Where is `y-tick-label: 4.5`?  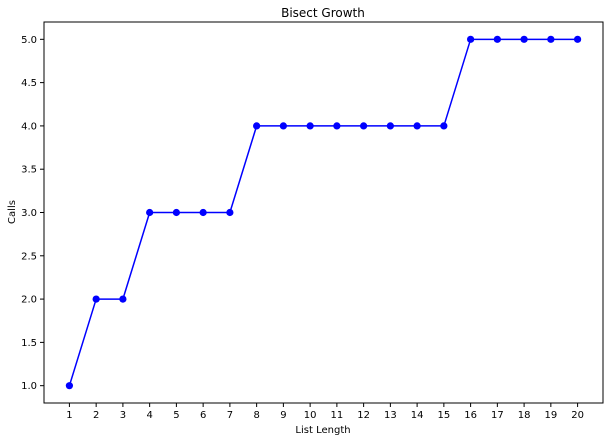
y-tick-label: 4.5 is located at coordinates (29, 83).